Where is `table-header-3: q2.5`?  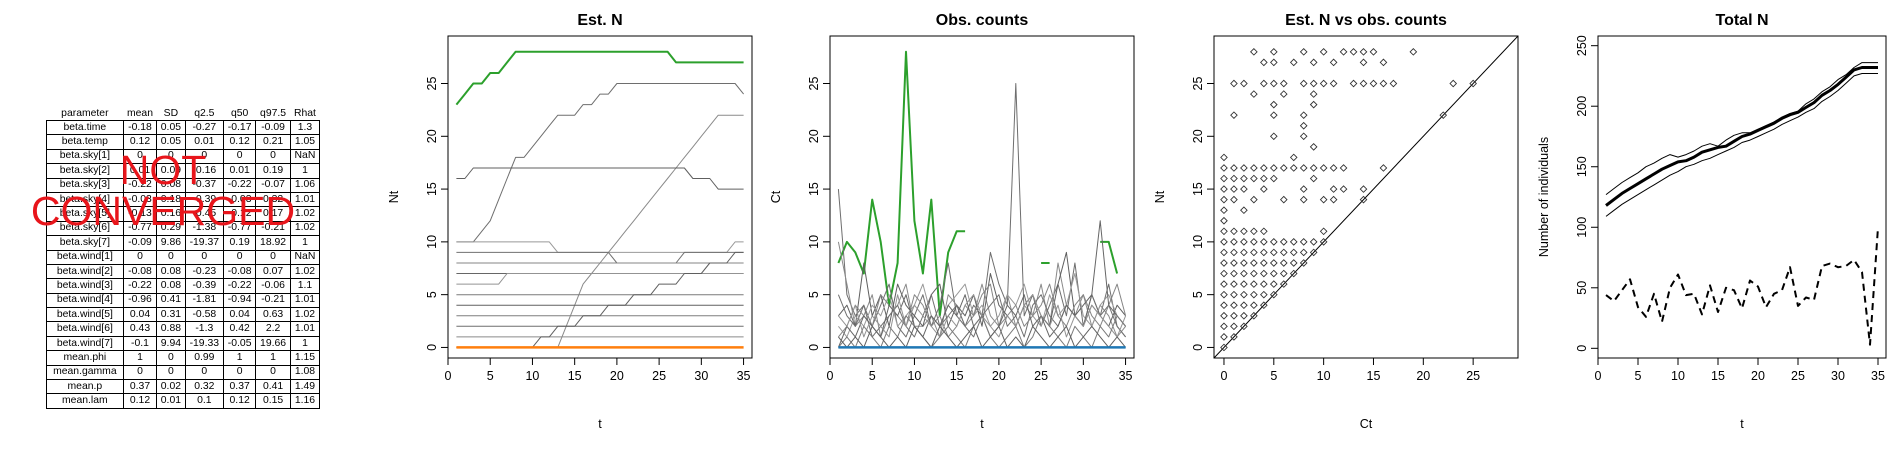 table-header-3: q2.5 is located at coordinates (204, 113).